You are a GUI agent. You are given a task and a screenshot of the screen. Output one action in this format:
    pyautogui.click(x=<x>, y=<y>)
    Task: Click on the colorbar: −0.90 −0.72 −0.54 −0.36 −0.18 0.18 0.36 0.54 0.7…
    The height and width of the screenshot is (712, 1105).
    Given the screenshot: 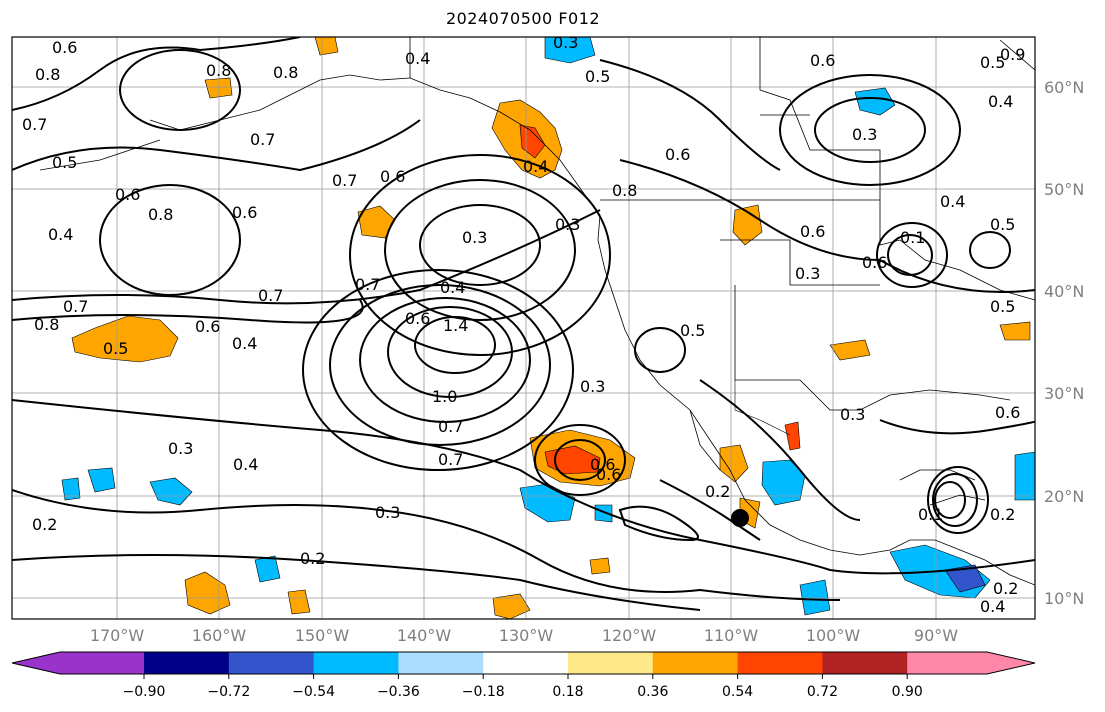 What is the action you would take?
    pyautogui.click(x=523, y=675)
    